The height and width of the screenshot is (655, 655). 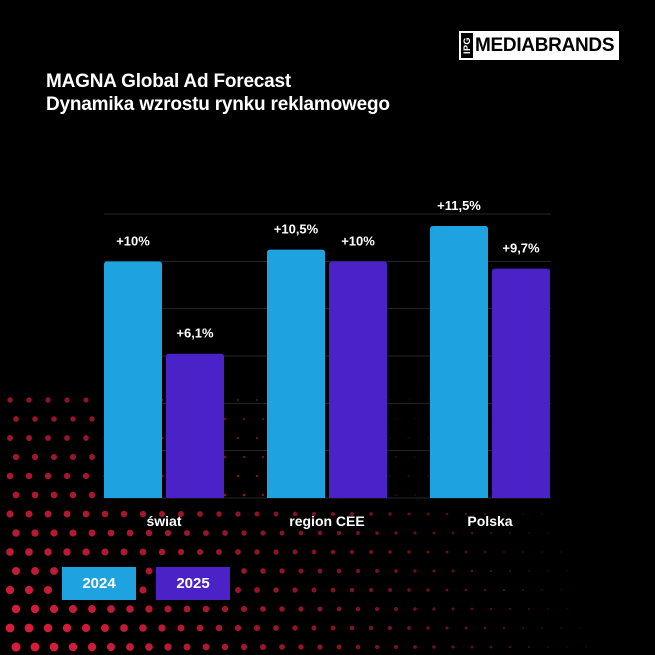 I want to click on data-label-2024-0: +10%, so click(x=133, y=240).